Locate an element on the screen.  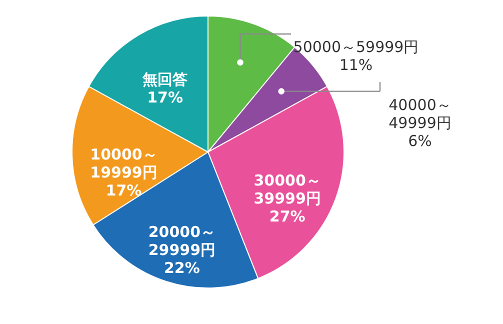
slice-label: 40000～49999円 is located at coordinates (420, 114).